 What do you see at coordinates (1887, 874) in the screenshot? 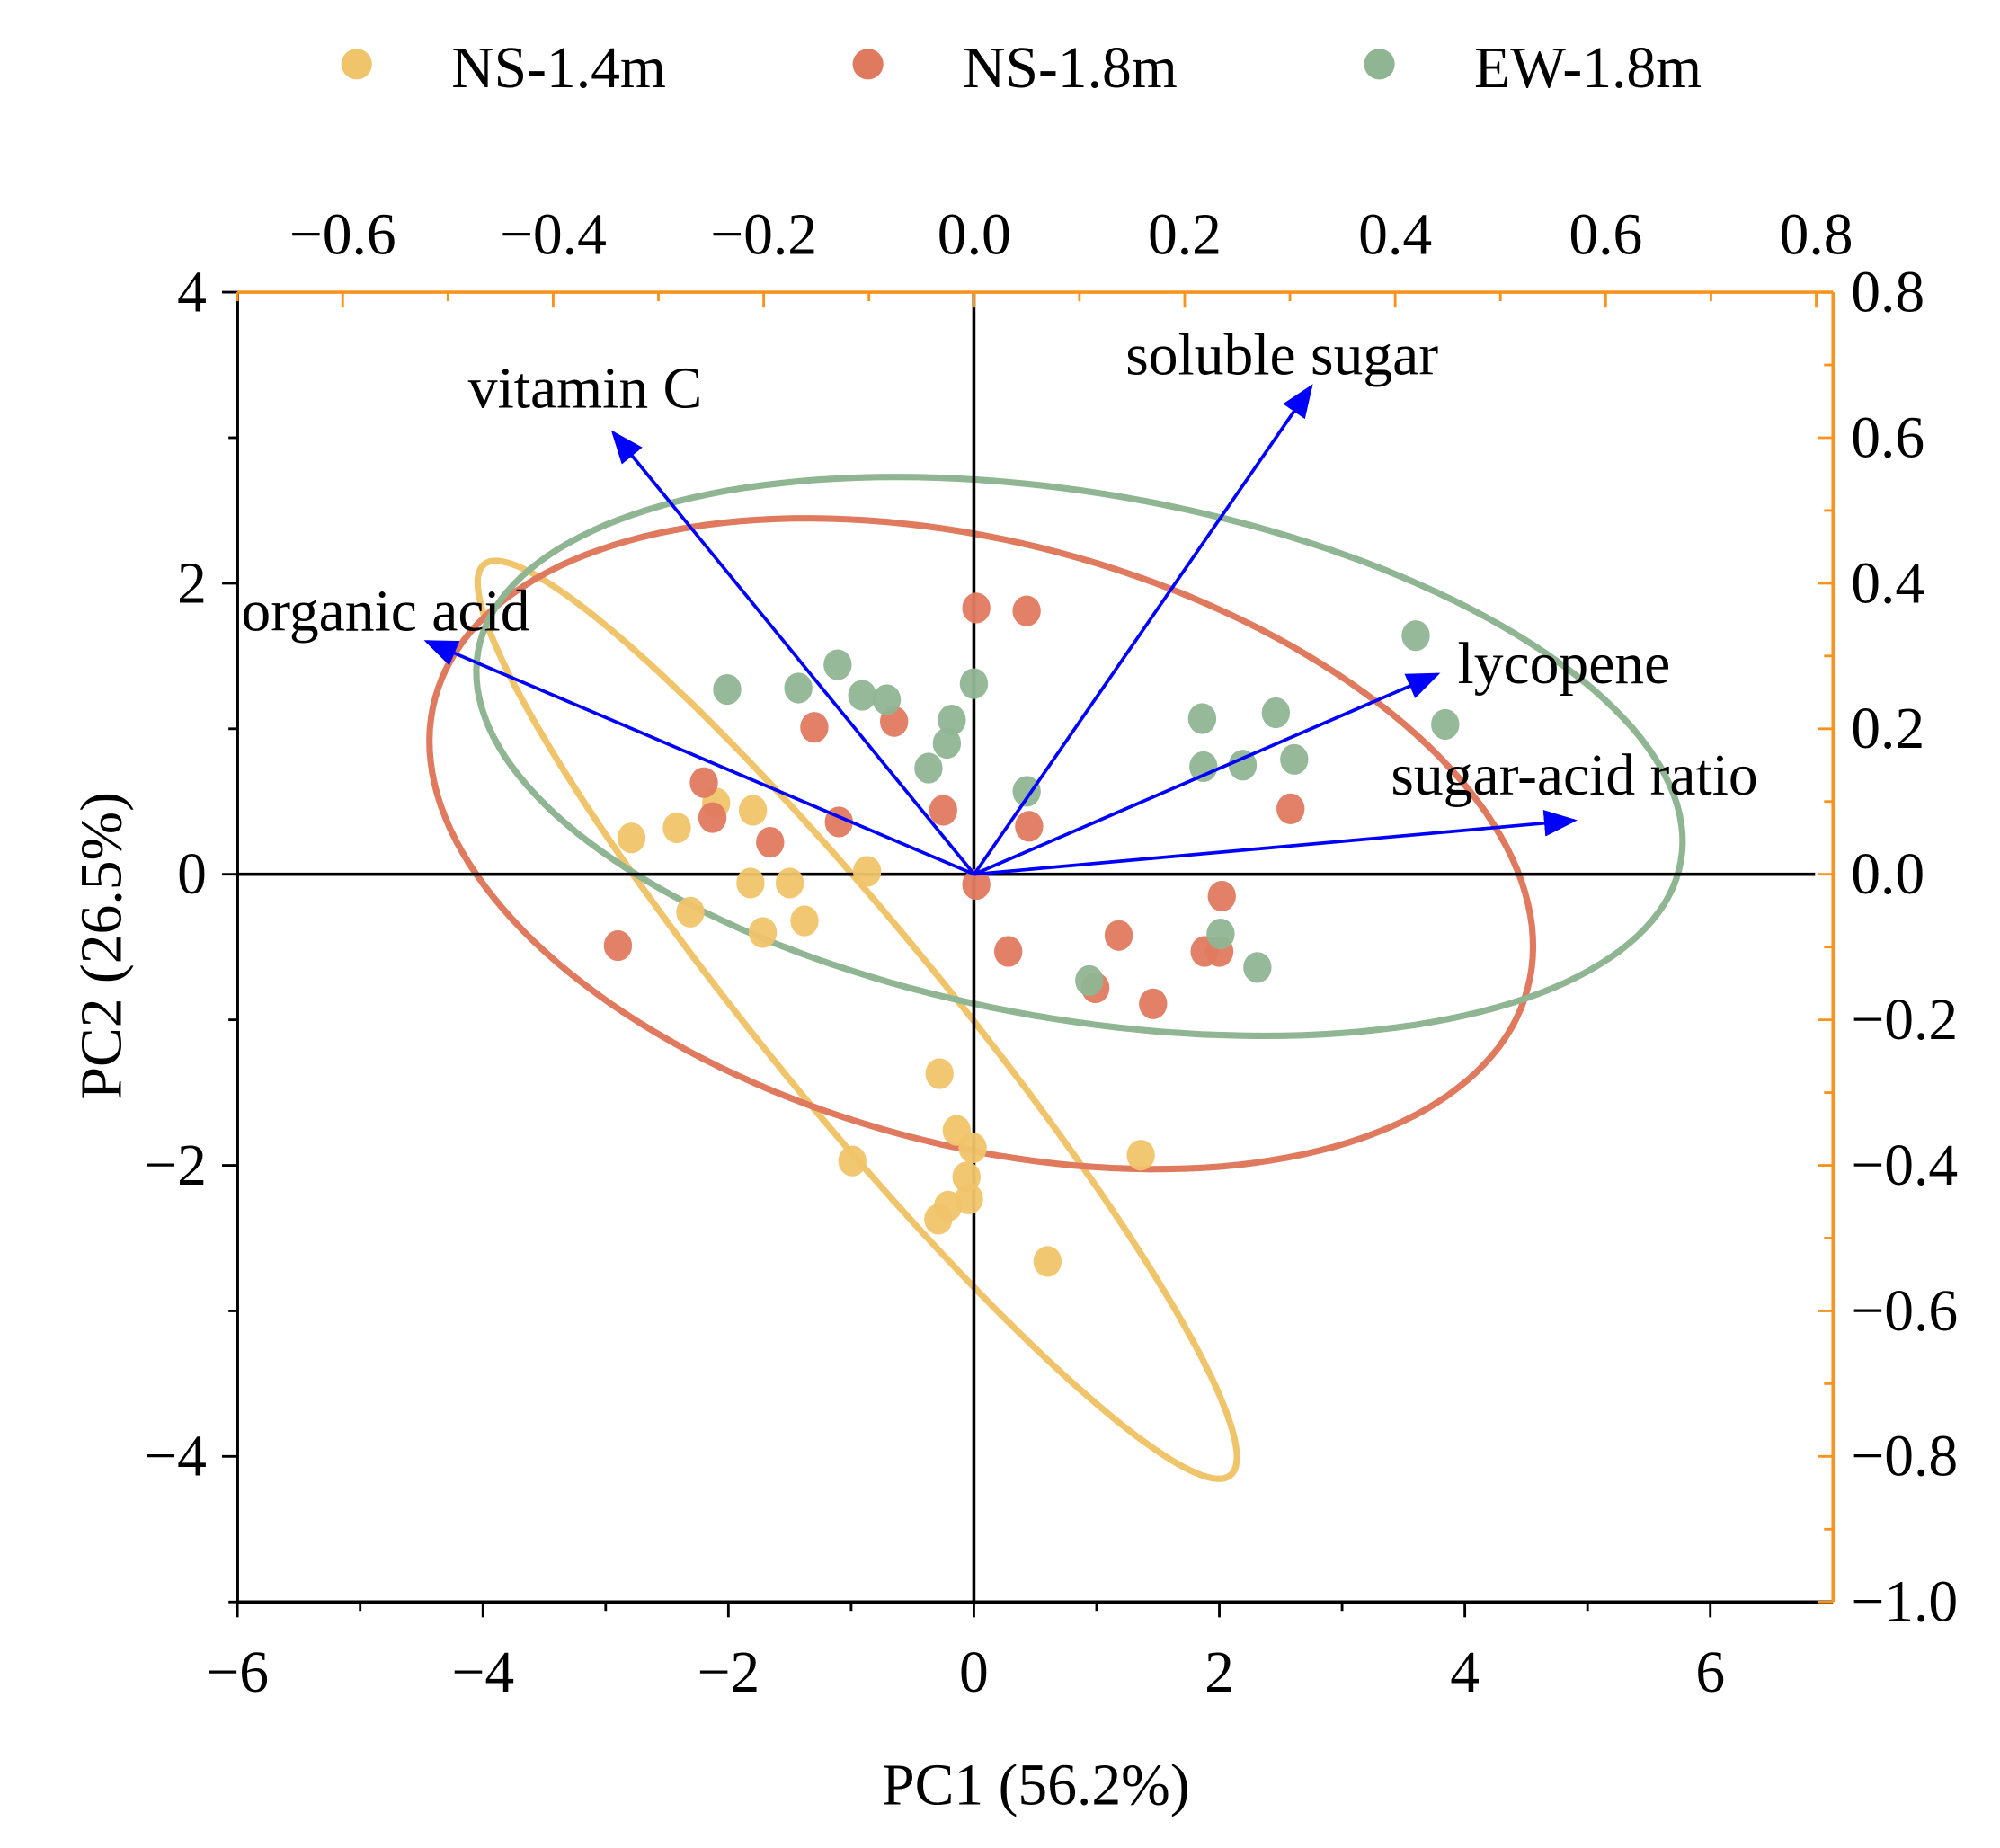
I see `right-tick-label: 0.0` at bounding box center [1887, 874].